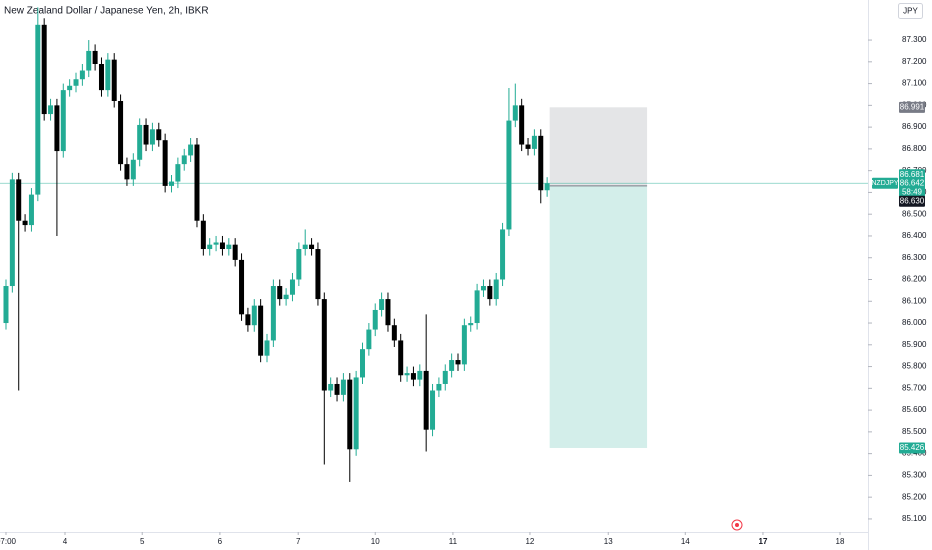 Image resolution: width=932 pixels, height=550 pixels. I want to click on target-tag-box, so click(912, 448).